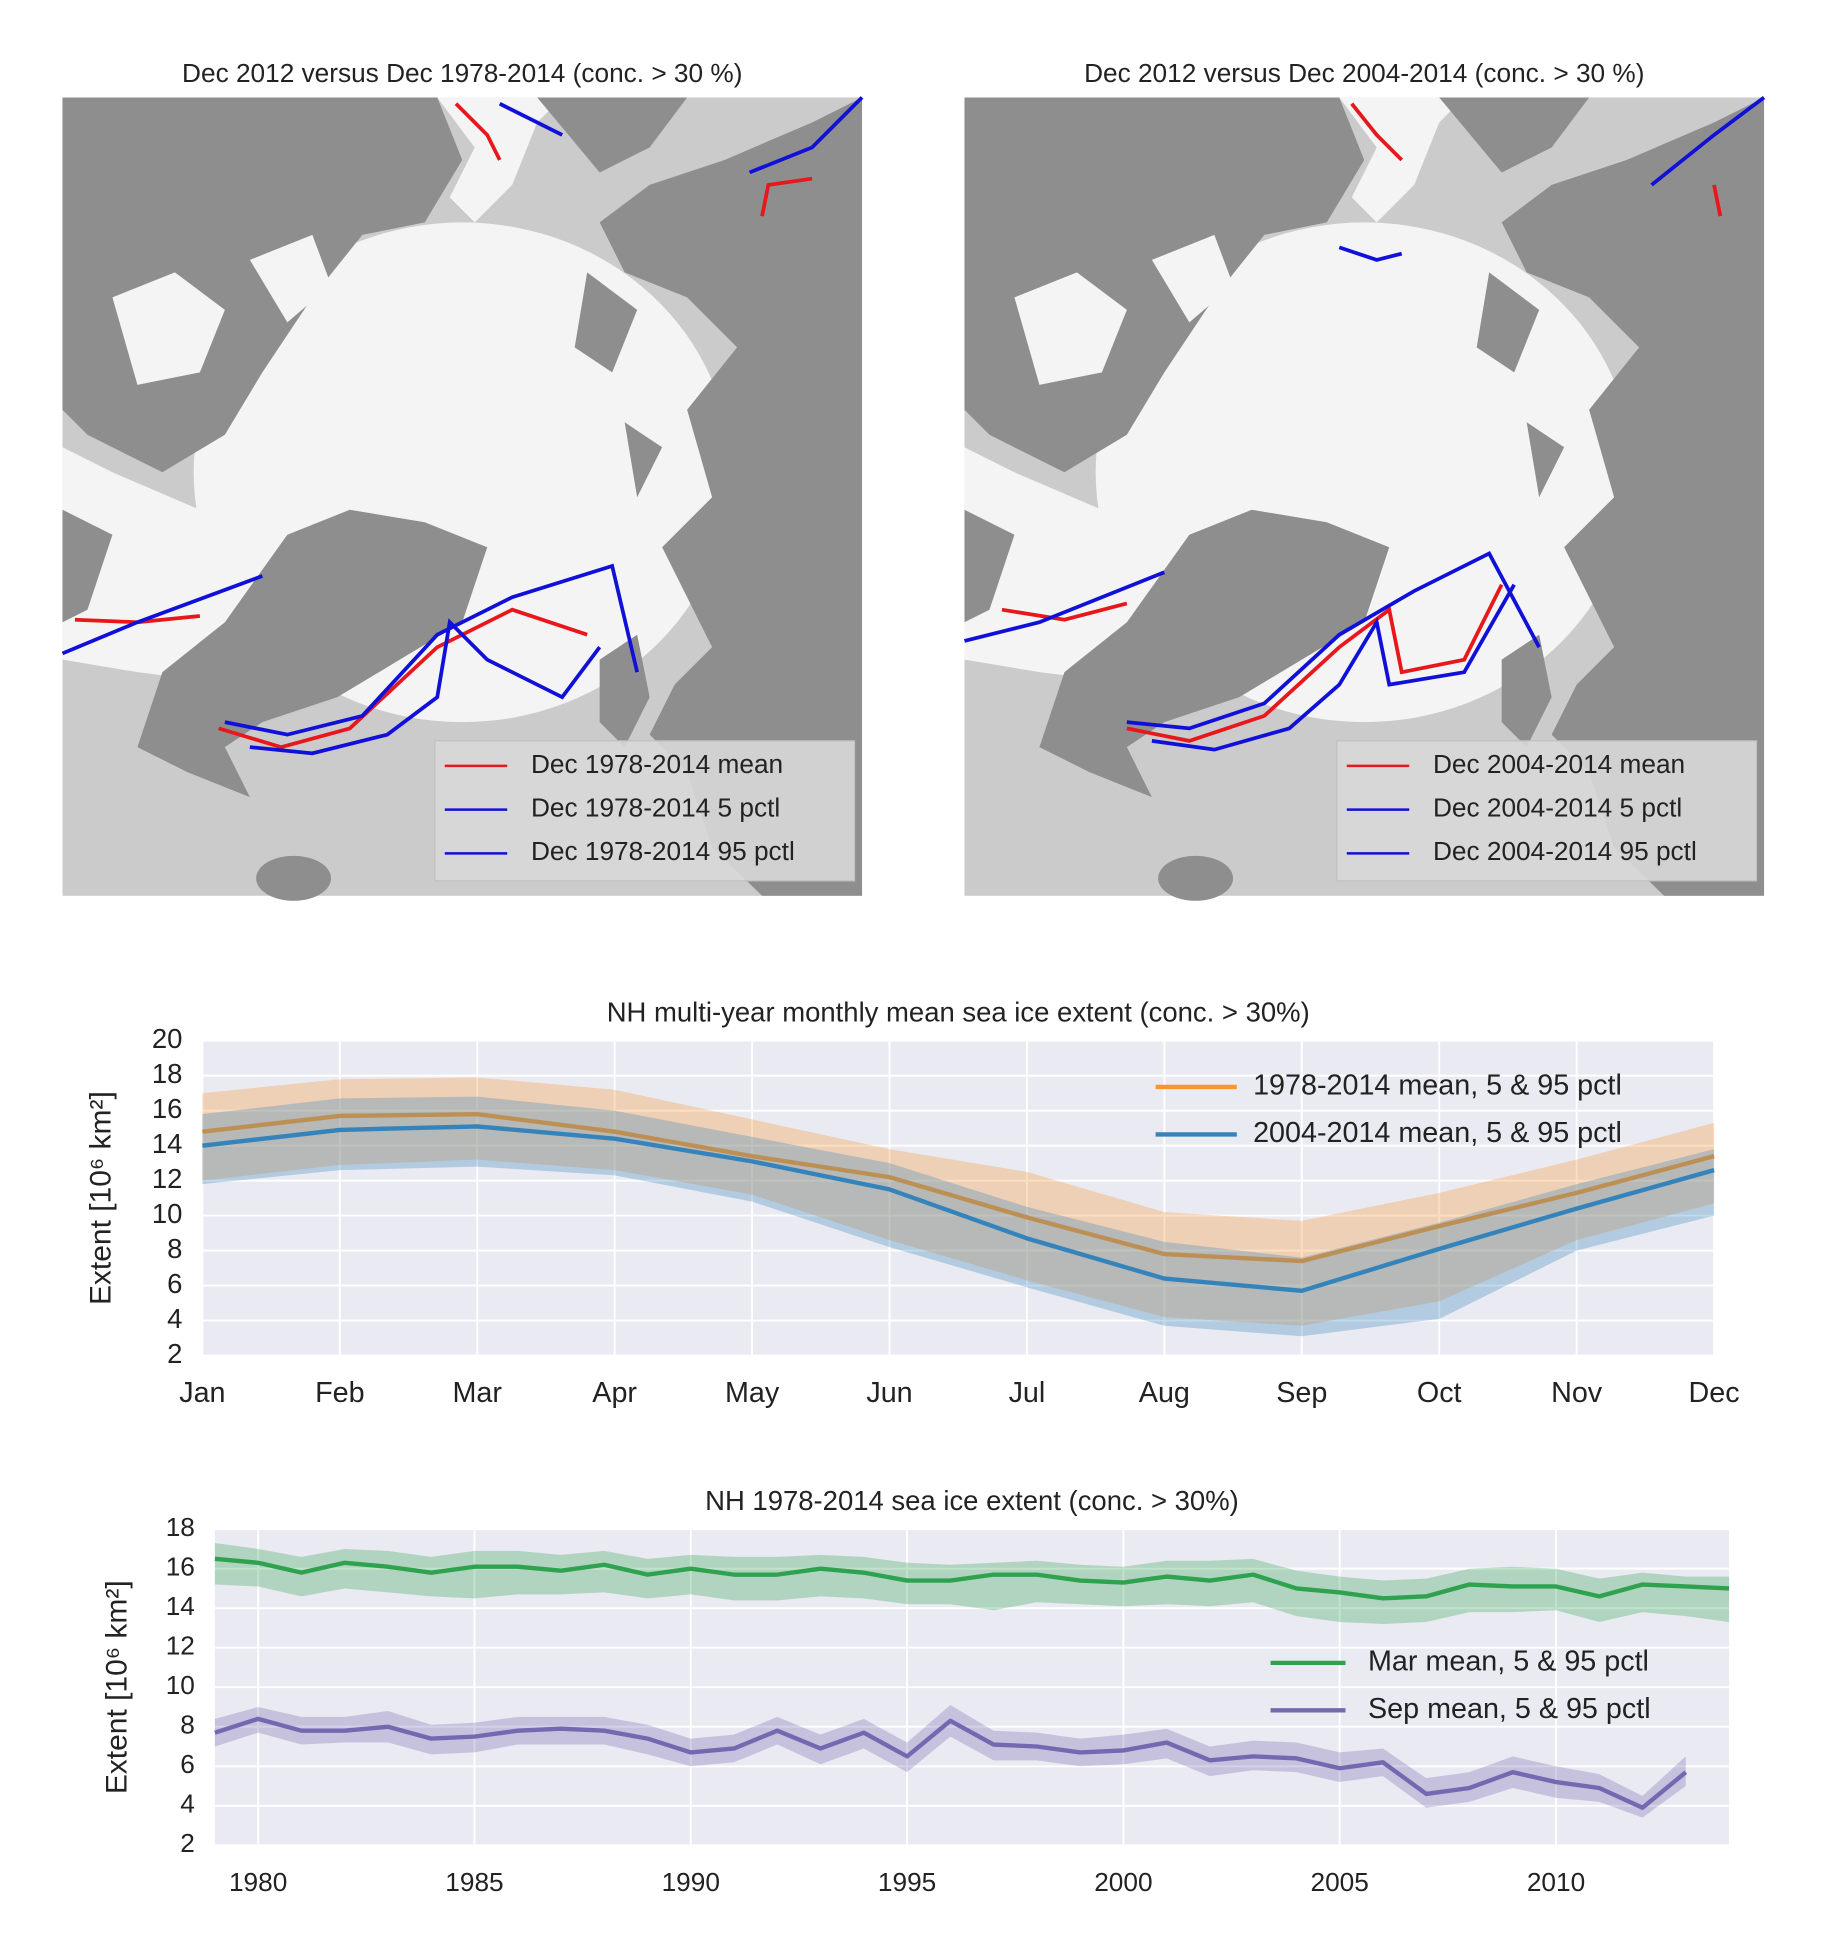  I want to click on x-tick-label: Oct, so click(1439, 1393).